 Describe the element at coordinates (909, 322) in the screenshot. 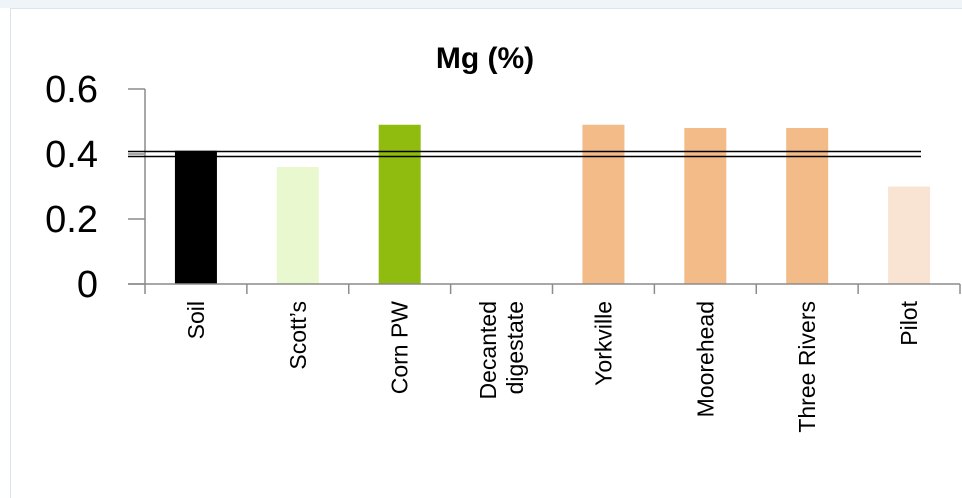

I see `x-tick-label: Pilot` at that location.